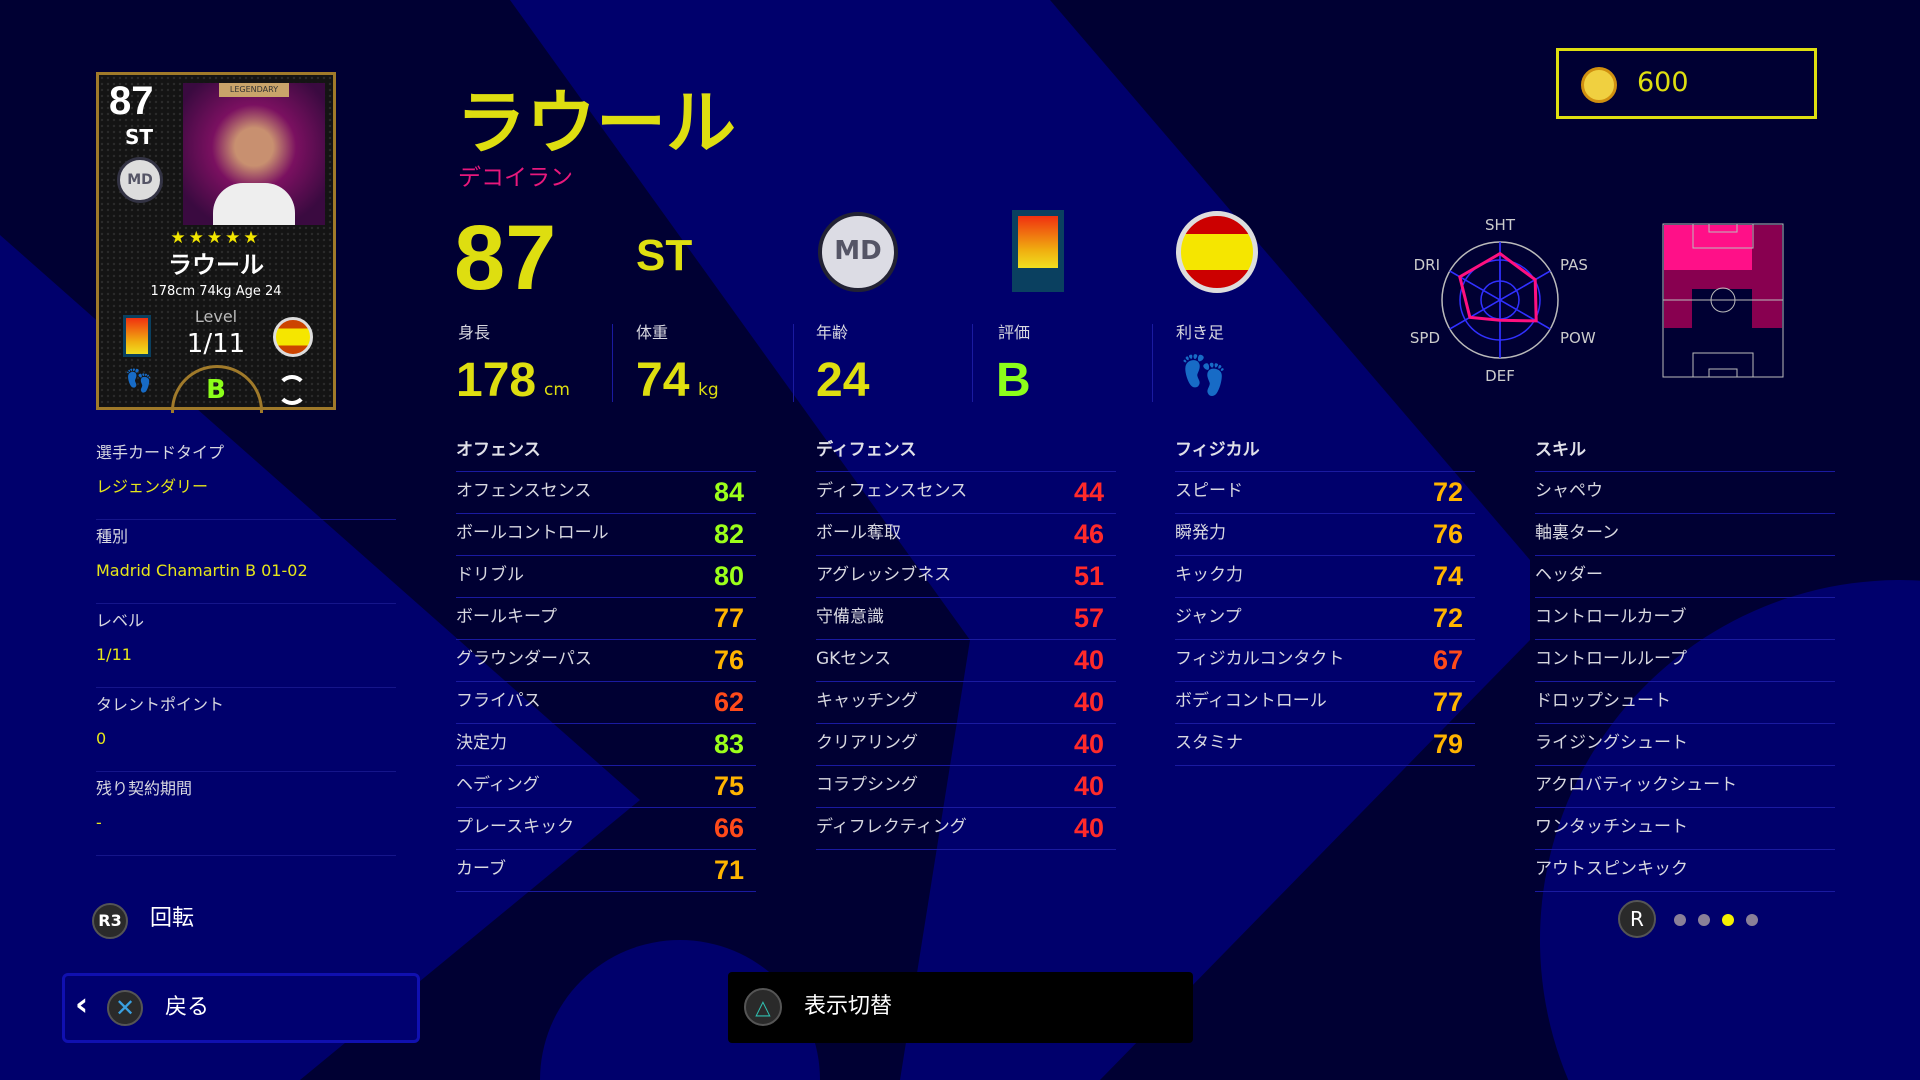 The height and width of the screenshot is (1080, 1920). What do you see at coordinates (966, 619) in the screenshot?
I see `stat-row: 守備意識 57` at bounding box center [966, 619].